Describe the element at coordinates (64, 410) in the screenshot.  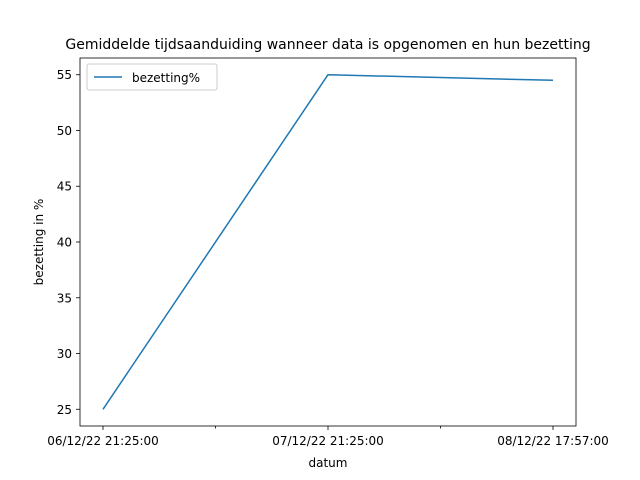
I see `y-tick-label: 25` at that location.